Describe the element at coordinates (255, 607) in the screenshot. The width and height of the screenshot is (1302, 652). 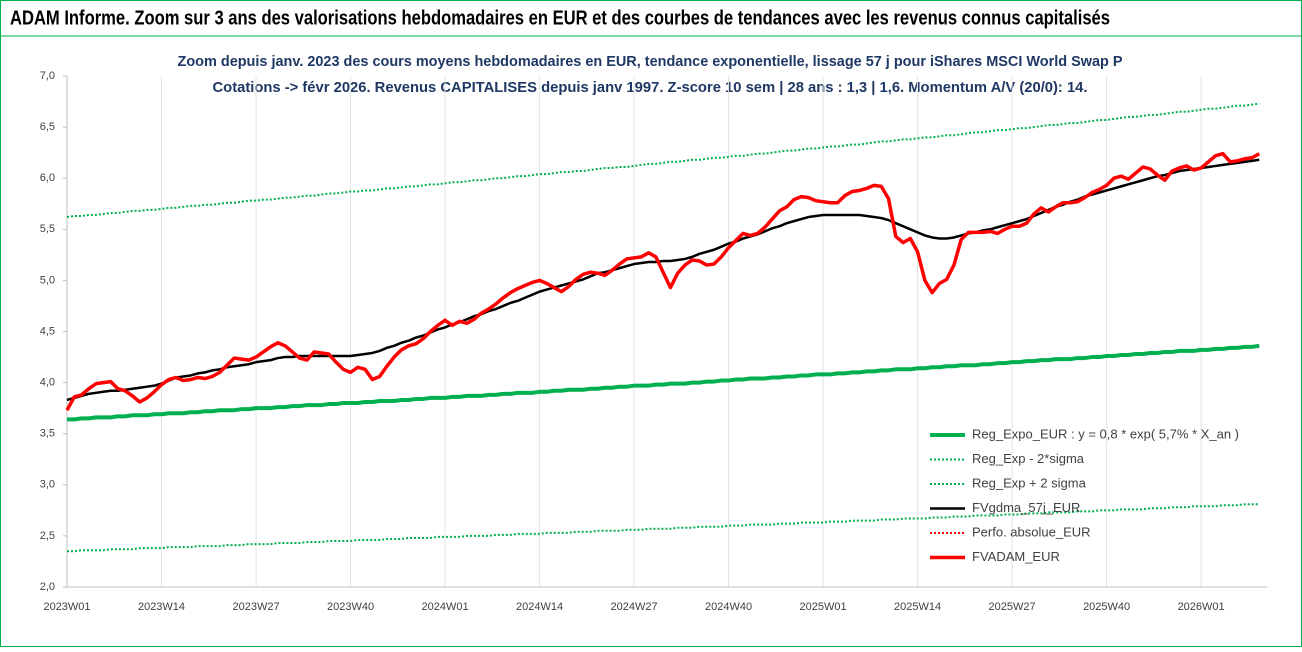
I see `x-tick-label: 2023W27` at that location.